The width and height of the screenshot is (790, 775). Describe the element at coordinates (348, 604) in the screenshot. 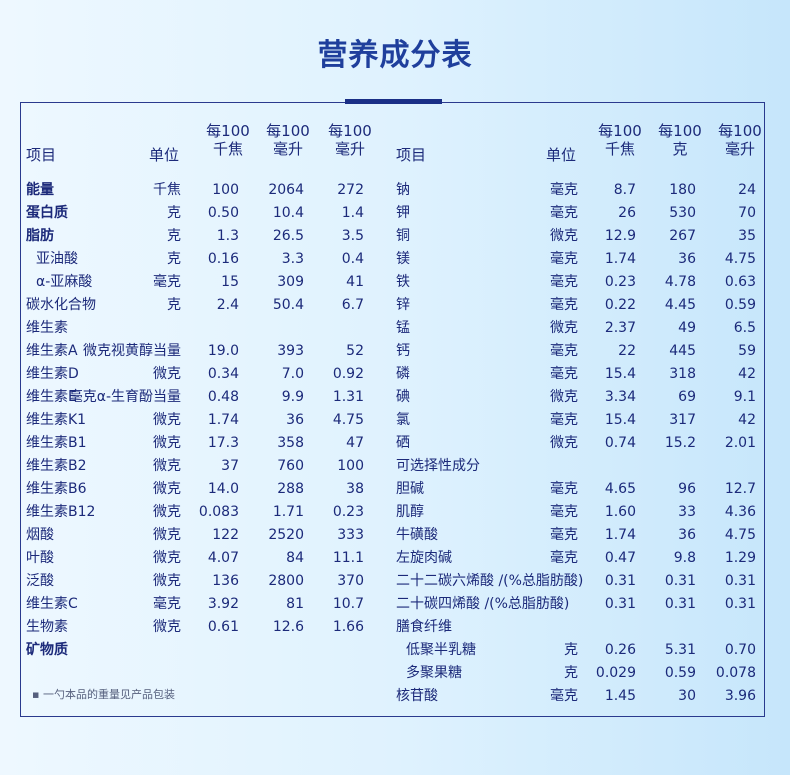

I see `nutrient-value: 10.7` at that location.